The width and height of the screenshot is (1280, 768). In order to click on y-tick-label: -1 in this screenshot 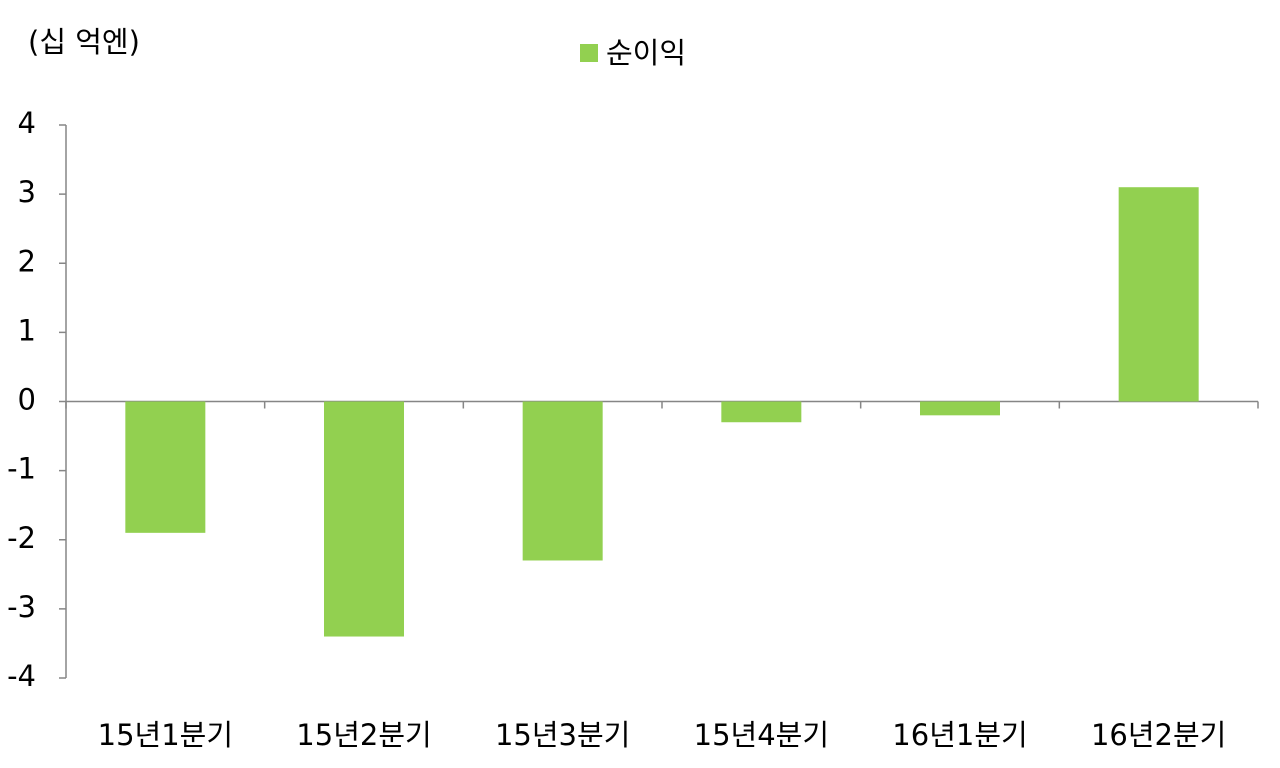, I will do `click(21, 469)`.